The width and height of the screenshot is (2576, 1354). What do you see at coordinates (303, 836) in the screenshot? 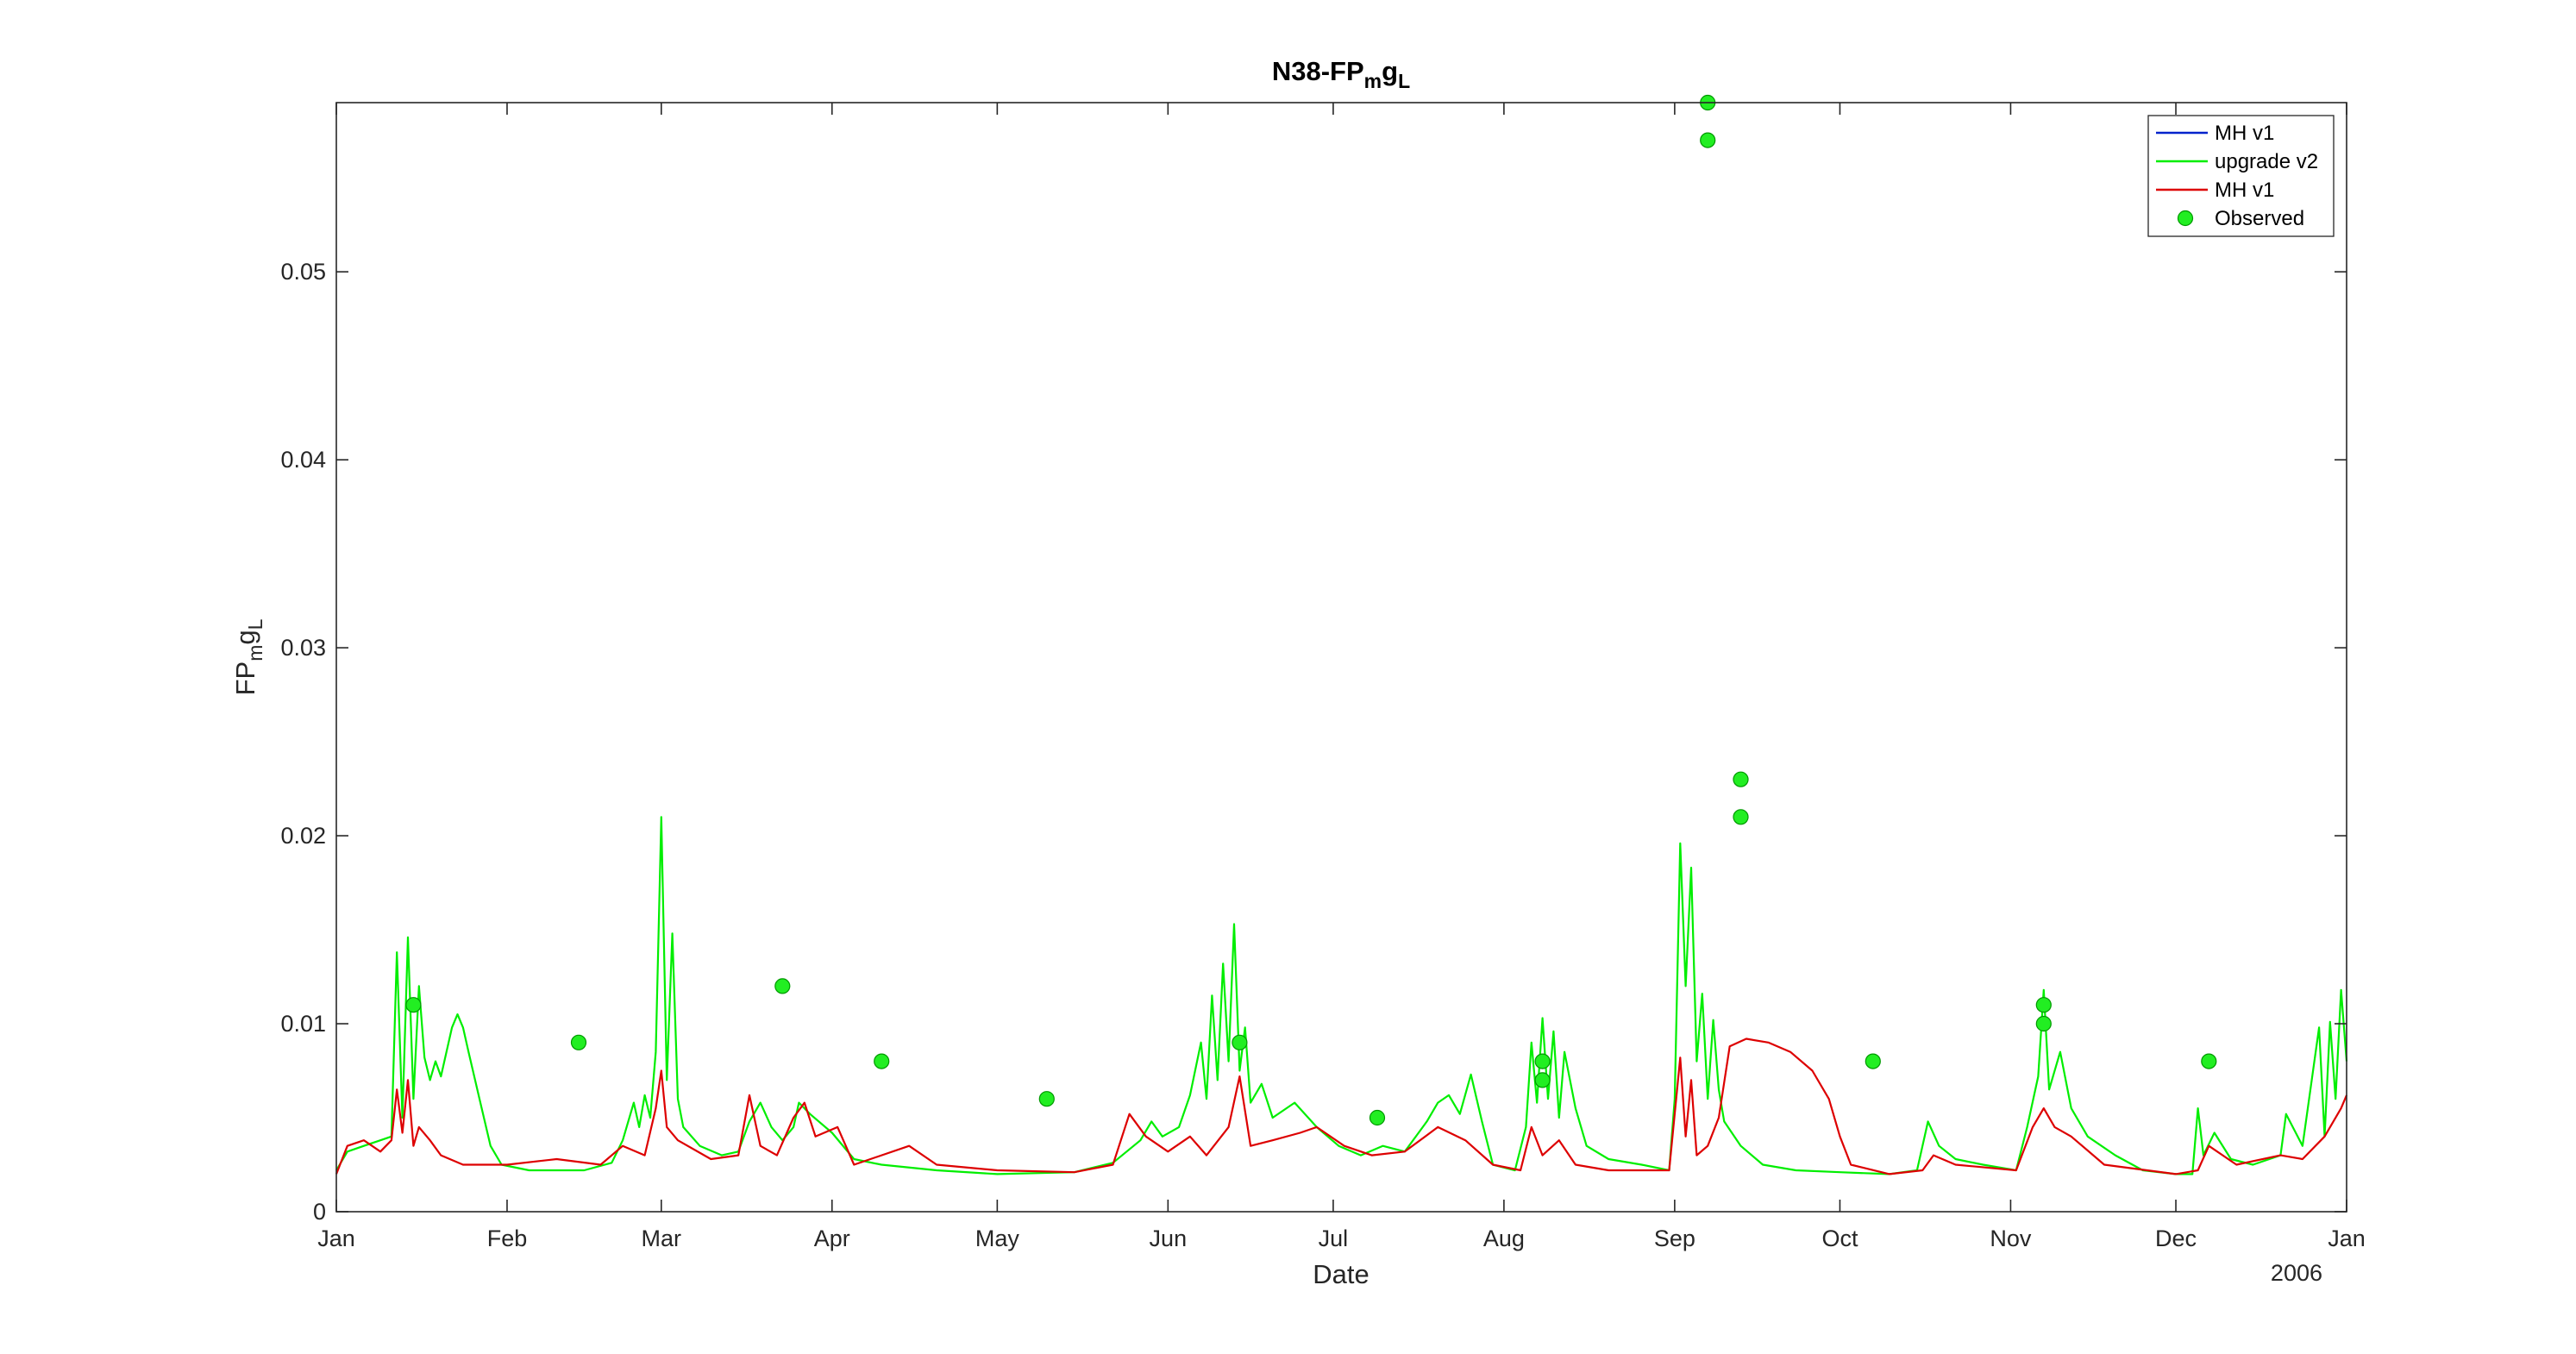
I see `y-tick-label: 0.02` at bounding box center [303, 836].